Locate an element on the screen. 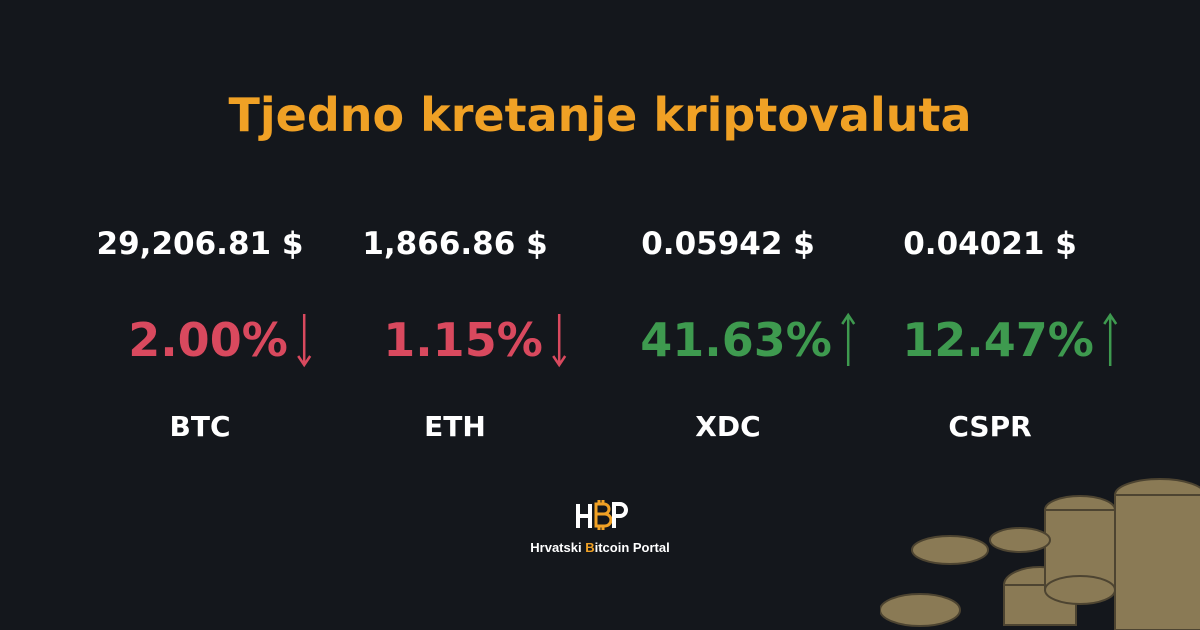 The image size is (1200, 630). logo-word: Bitcoin is located at coordinates (607, 547).